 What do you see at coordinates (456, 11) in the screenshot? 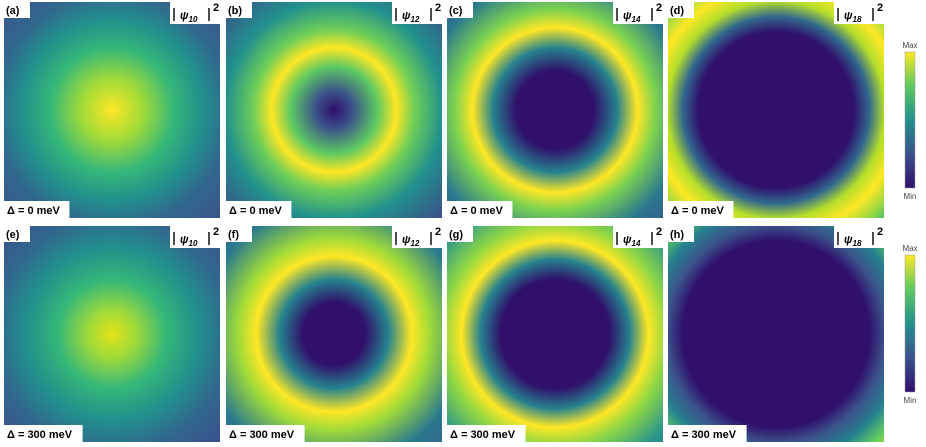
I see `panel-label: (c)` at bounding box center [456, 11].